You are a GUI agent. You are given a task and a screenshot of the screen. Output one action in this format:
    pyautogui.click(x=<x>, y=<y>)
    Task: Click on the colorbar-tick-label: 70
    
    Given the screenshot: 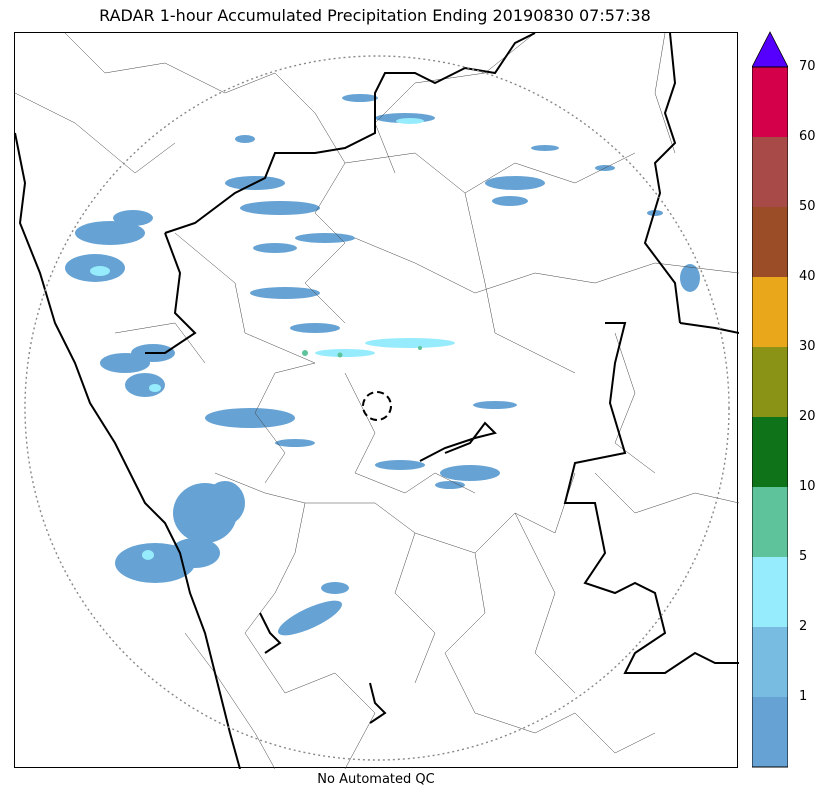 What is the action you would take?
    pyautogui.click(x=807, y=66)
    